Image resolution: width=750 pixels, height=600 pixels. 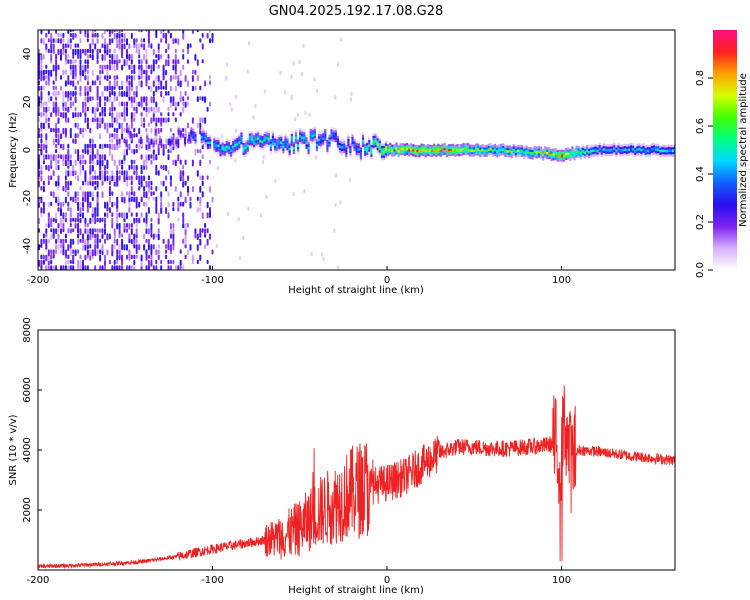 What do you see at coordinates (27, 509) in the screenshot?
I see `snr-y-tick-label: 2000` at bounding box center [27, 509].